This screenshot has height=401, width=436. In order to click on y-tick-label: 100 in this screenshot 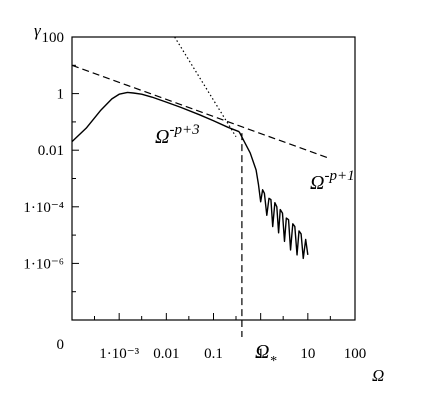, I will do `click(53, 38)`.